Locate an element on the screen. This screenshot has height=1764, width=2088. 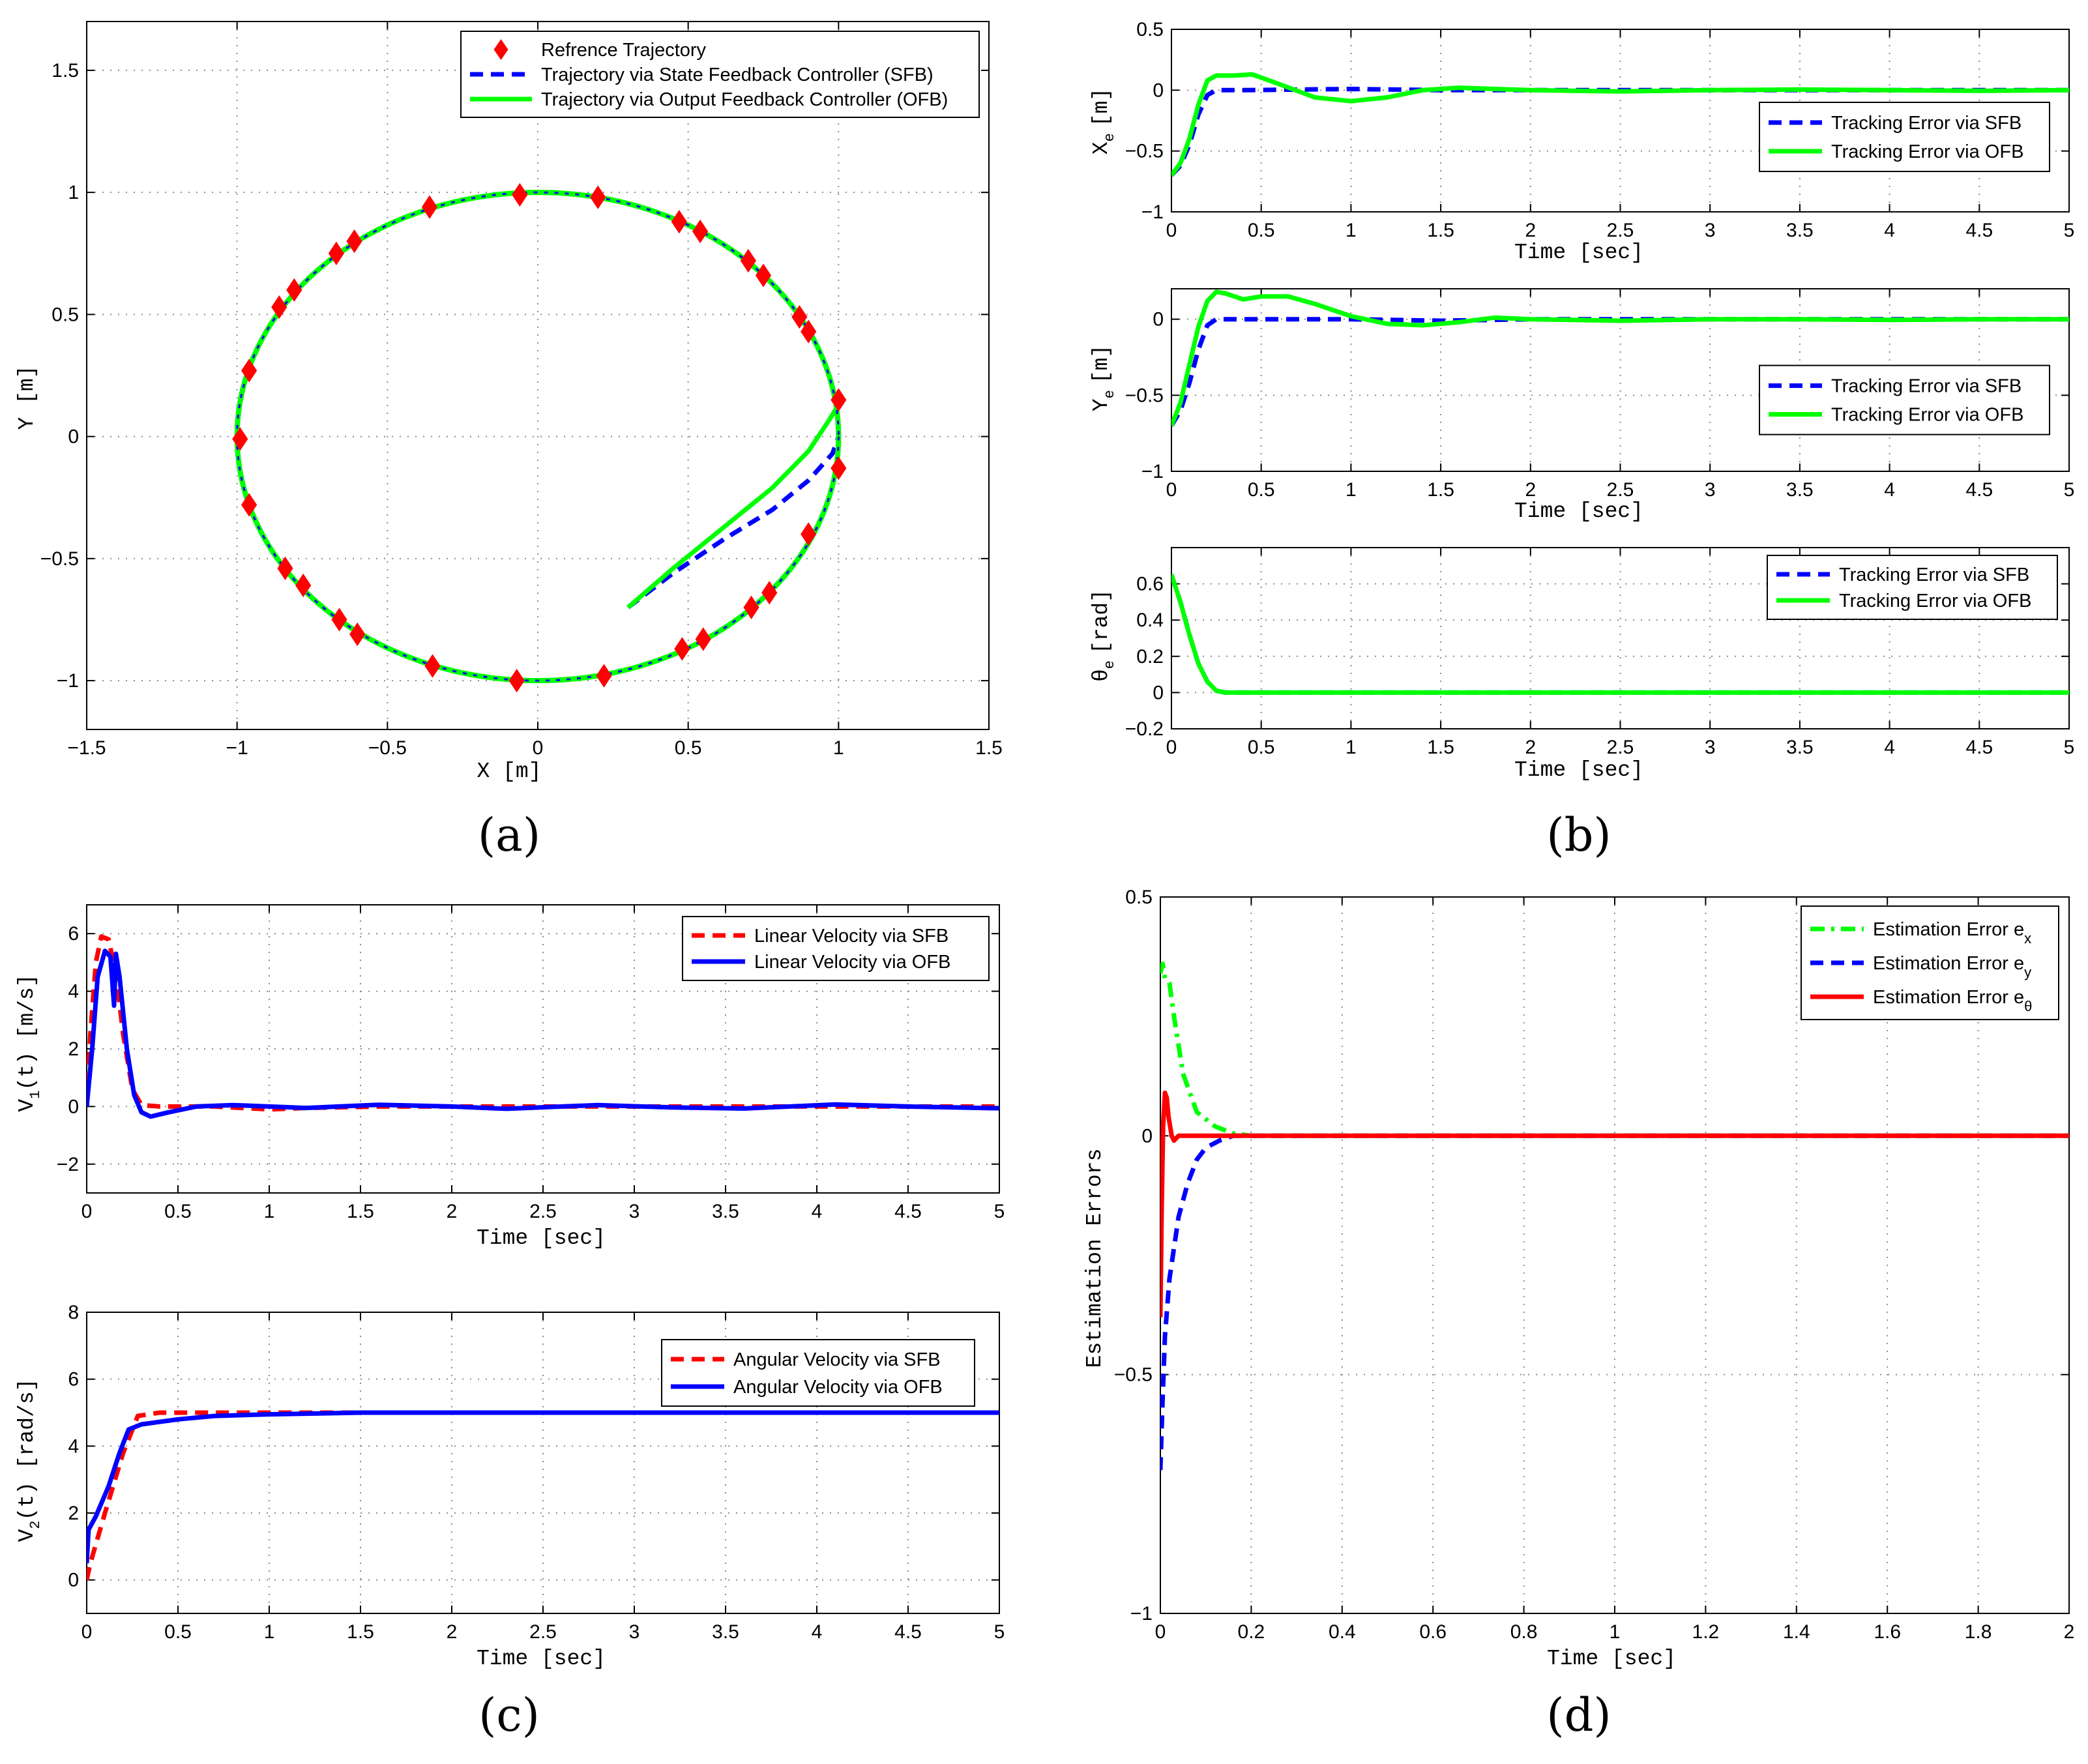
y-tick-label: 8 is located at coordinates (73, 1312).